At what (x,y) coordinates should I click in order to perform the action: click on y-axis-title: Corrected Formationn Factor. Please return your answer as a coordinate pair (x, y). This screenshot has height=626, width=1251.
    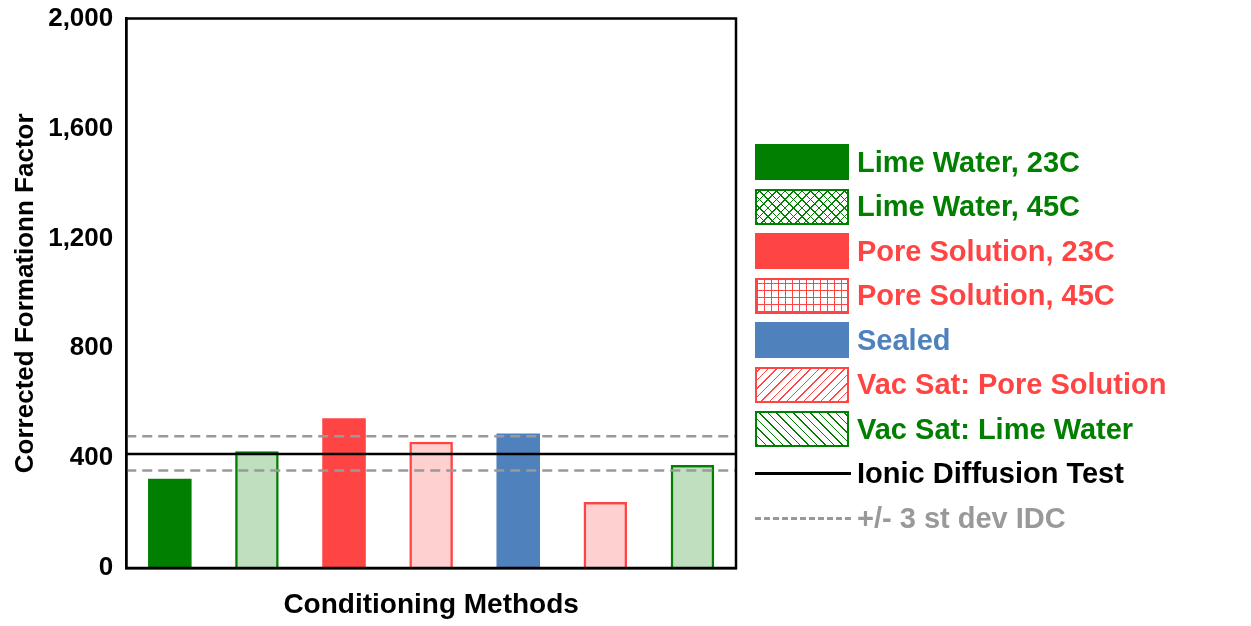
    Looking at the image, I should click on (23, 293).